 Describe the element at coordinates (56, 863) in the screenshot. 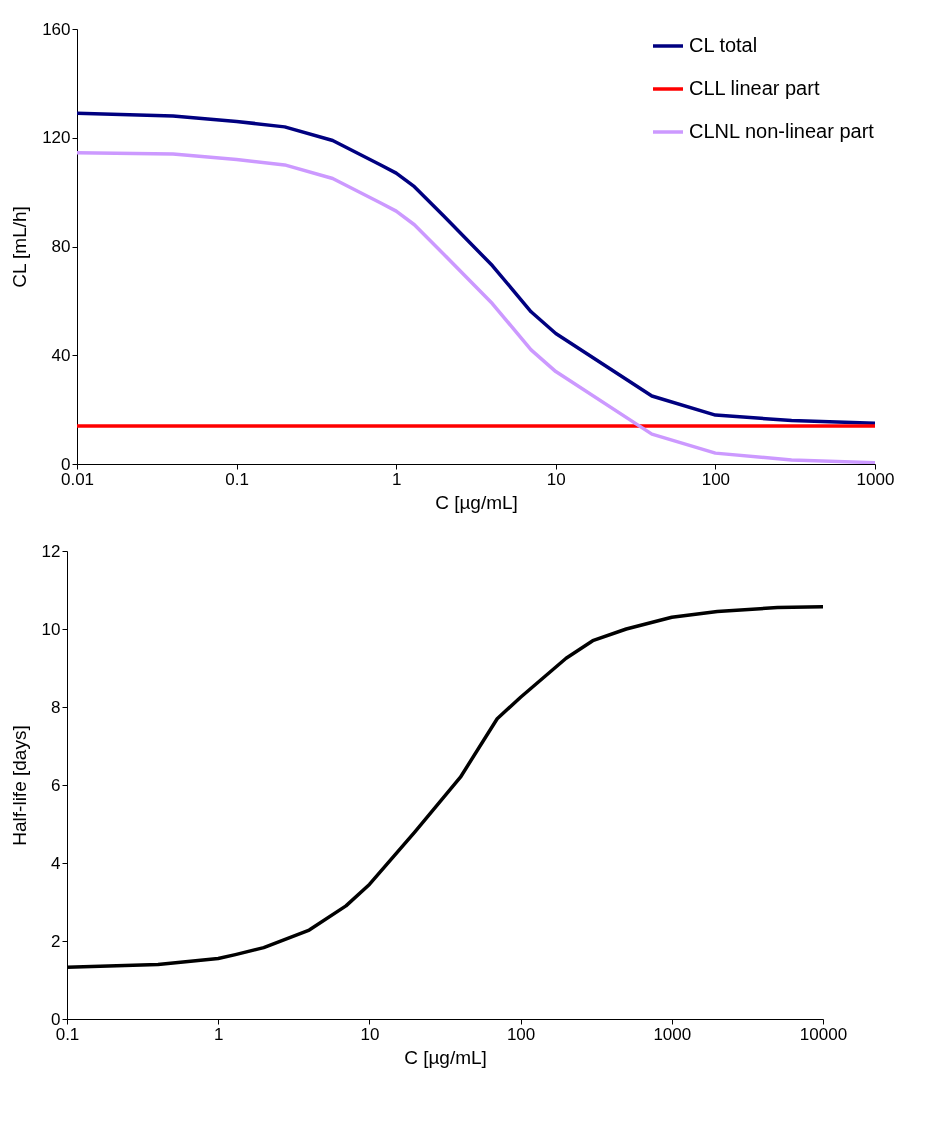

I see `y-tick-label: 4` at that location.